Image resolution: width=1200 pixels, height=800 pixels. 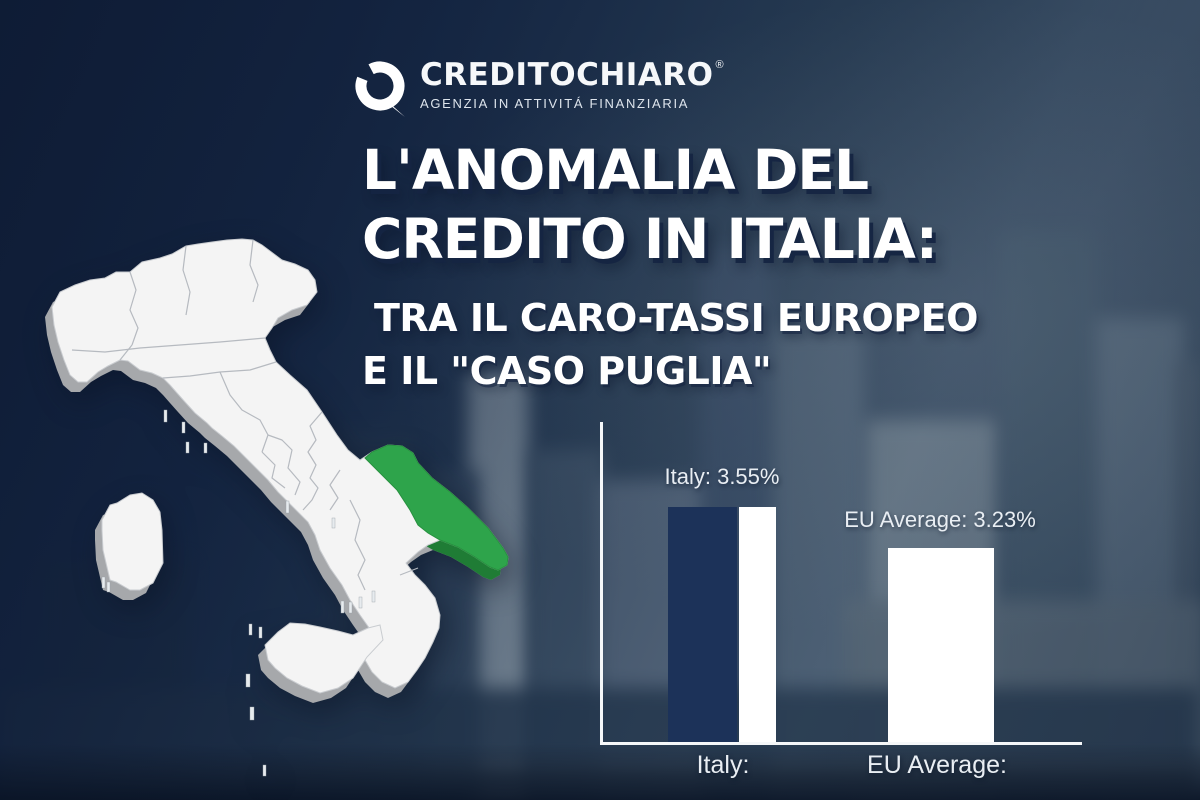 I want to click on italy-category-label: Italy:, so click(x=723, y=765).